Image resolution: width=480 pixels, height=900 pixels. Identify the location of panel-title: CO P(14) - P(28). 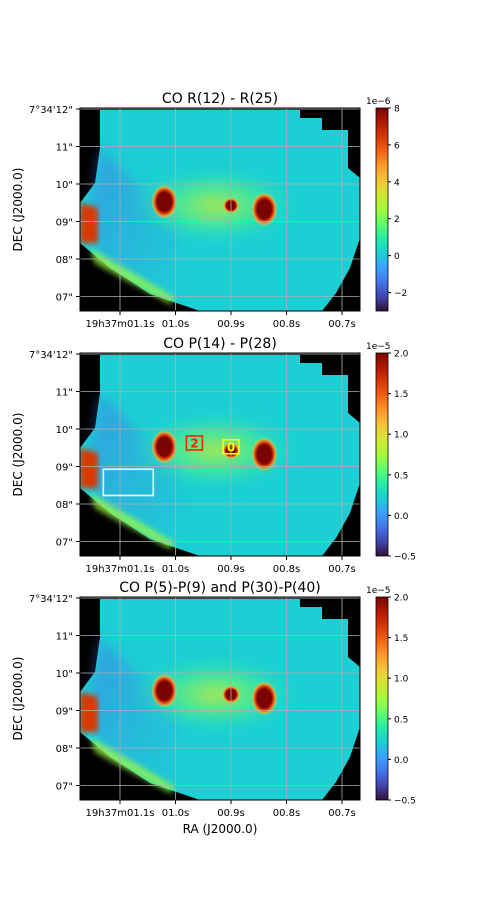
(220, 344).